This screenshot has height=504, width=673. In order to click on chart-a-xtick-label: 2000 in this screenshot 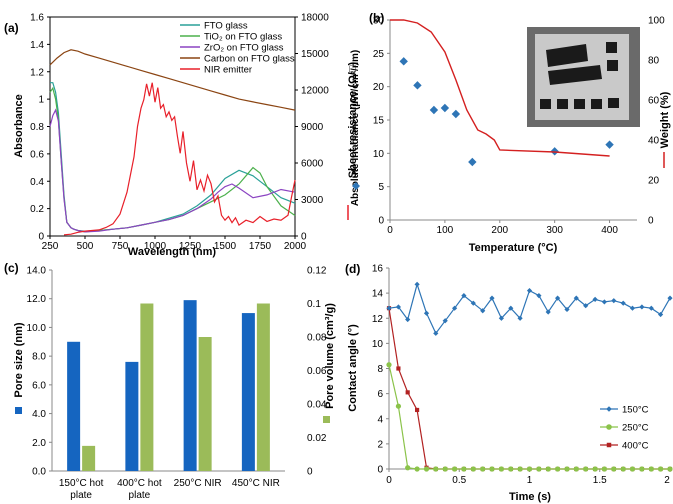, I will do `click(295, 246)`.